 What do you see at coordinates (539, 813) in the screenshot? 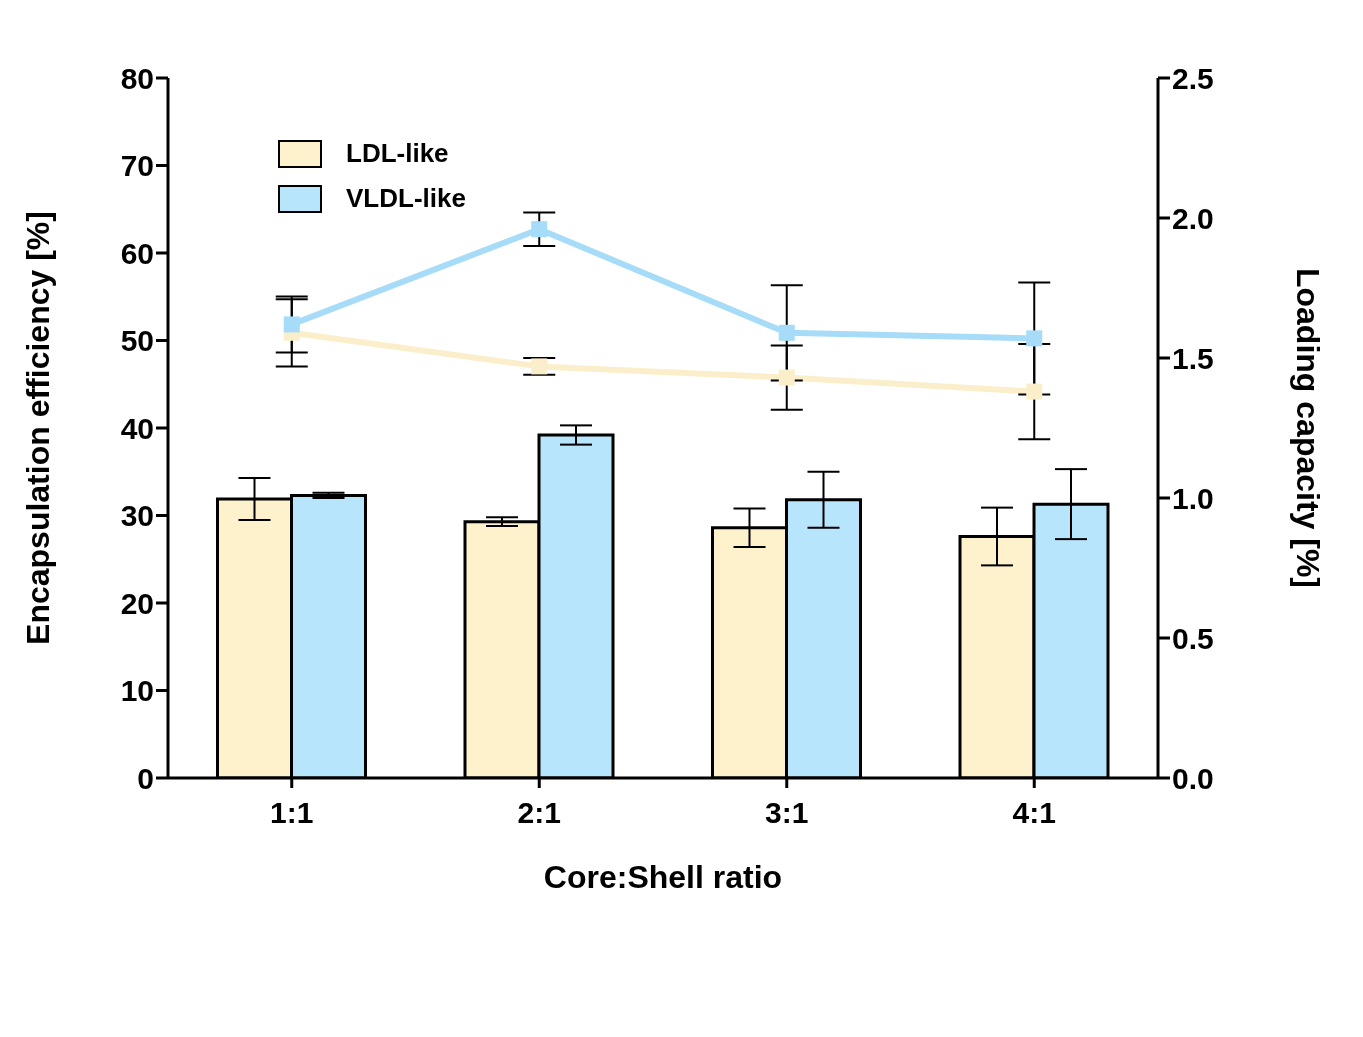
I see `x-tick-label: 2:1` at bounding box center [539, 813].